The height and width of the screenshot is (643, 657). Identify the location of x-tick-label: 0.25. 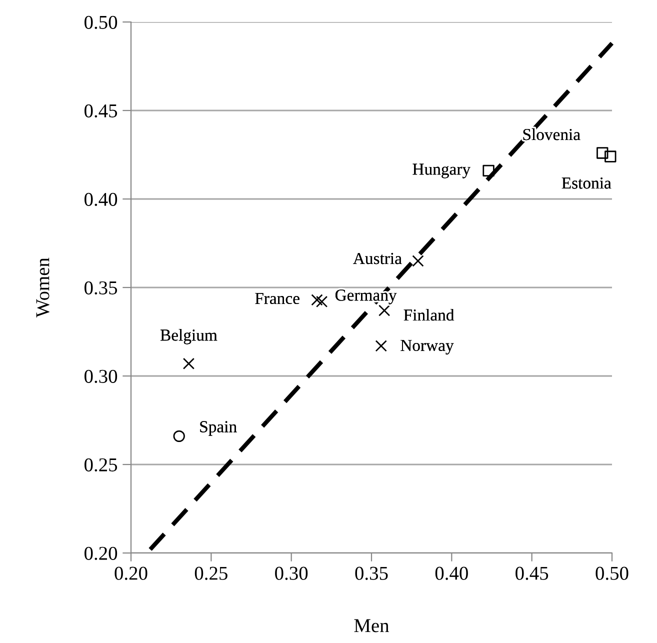
(211, 573).